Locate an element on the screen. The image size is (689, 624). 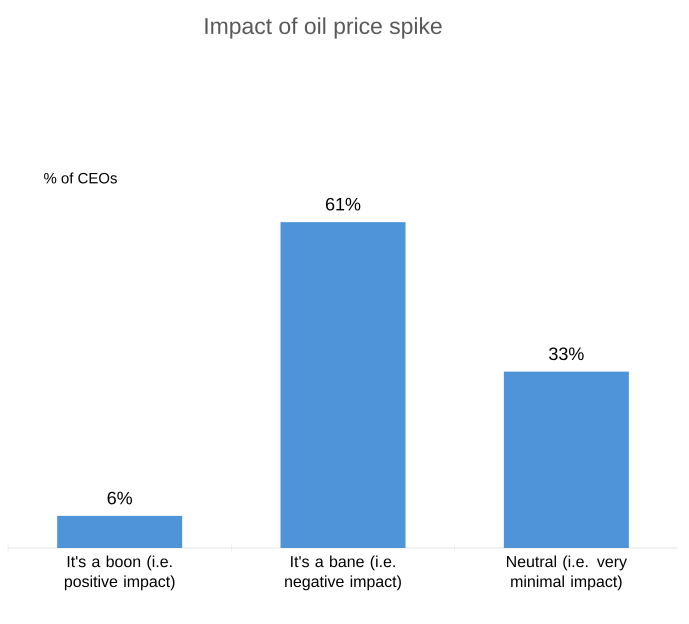
x-tick-label: Neutral (i.e. very minimal impact) is located at coordinates (566, 573).